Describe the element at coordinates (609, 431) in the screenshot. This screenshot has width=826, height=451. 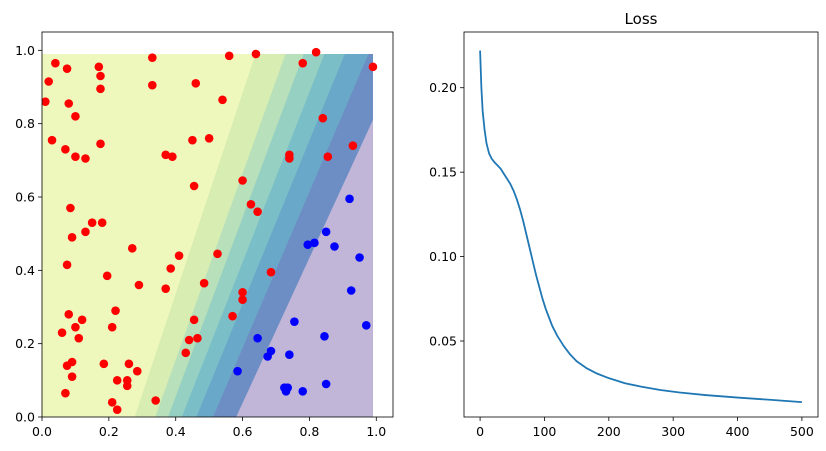
I see `x-tick-label: 200` at that location.